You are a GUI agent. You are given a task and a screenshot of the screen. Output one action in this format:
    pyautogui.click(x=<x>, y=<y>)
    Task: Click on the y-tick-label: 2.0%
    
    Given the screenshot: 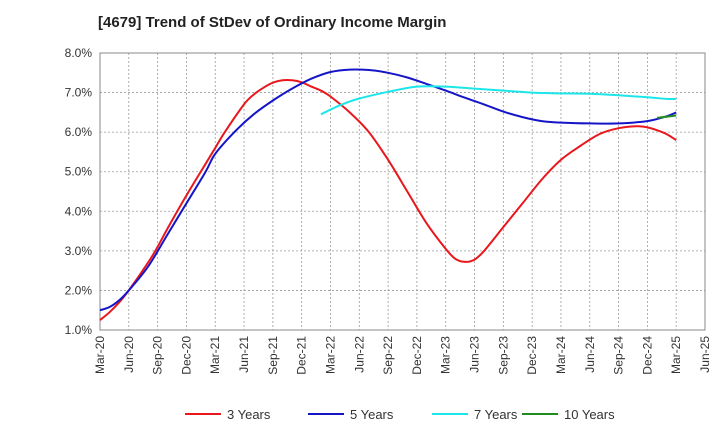 What is the action you would take?
    pyautogui.click(x=79, y=290)
    